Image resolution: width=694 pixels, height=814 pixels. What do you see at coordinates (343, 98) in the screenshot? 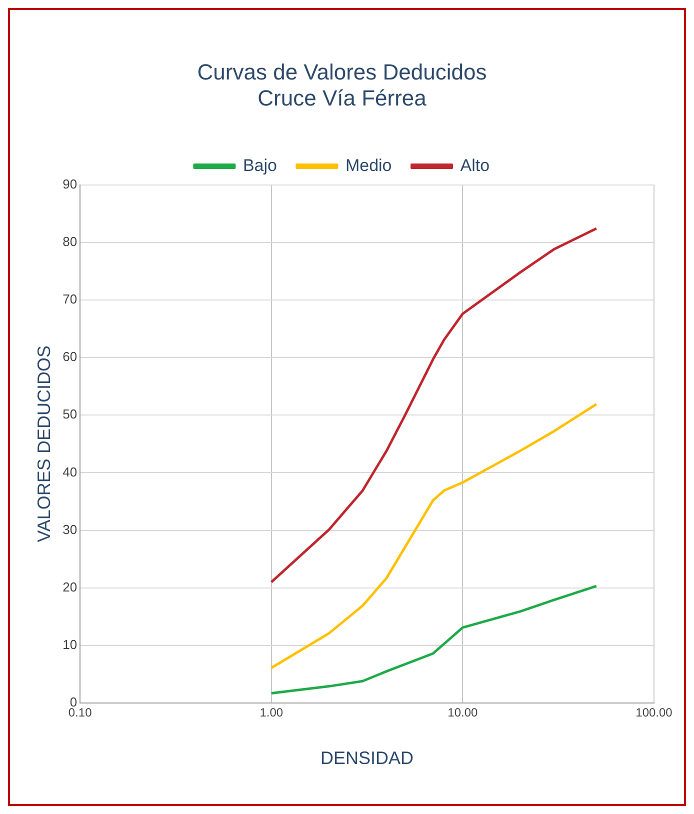
I see `chart-subtitle: Cruce Vía Férrea` at bounding box center [343, 98].